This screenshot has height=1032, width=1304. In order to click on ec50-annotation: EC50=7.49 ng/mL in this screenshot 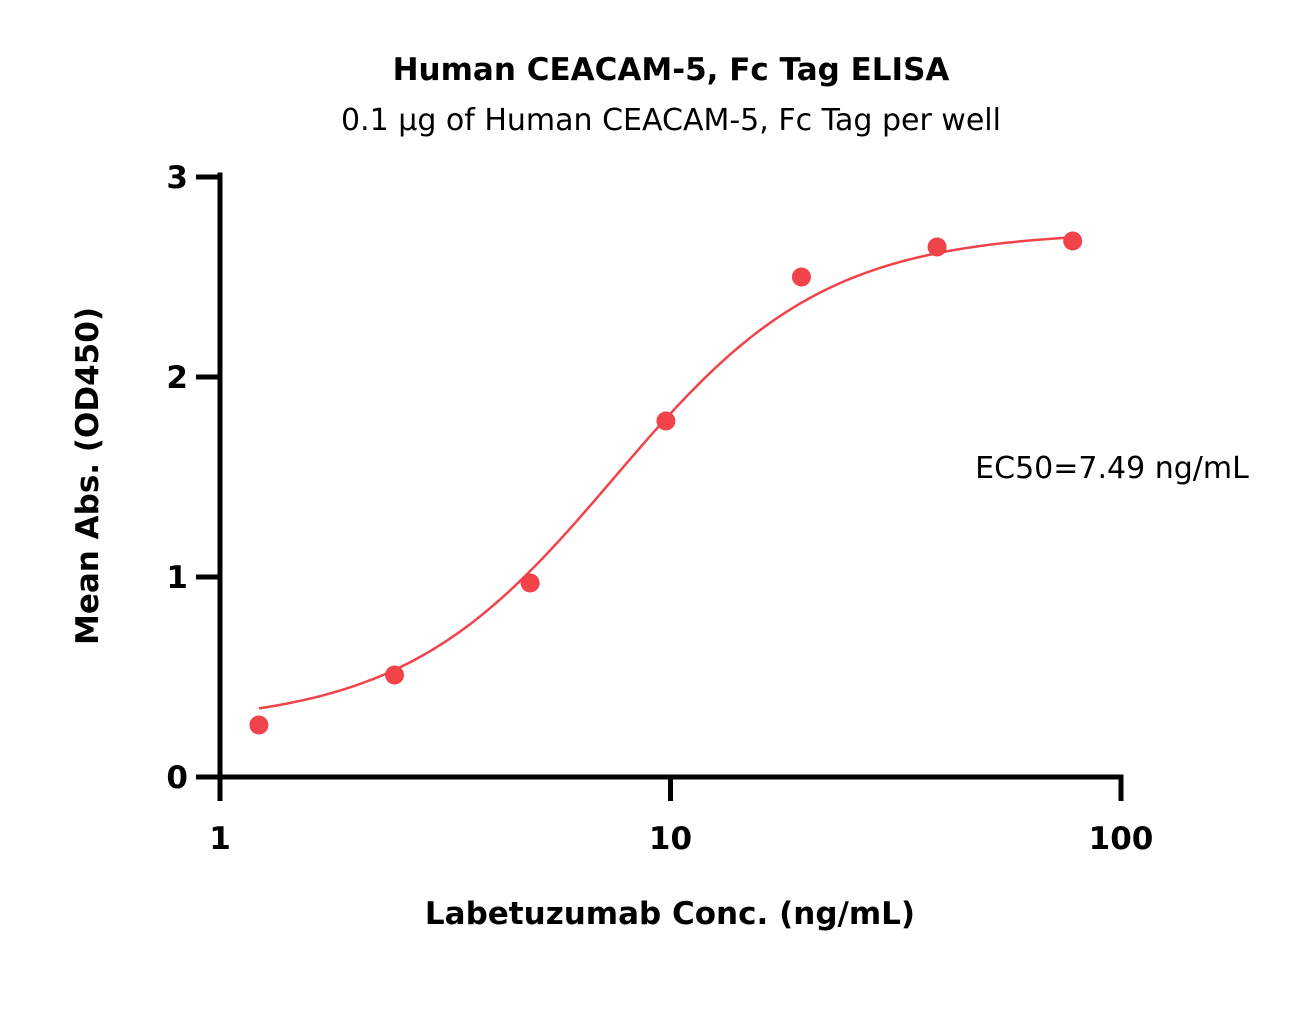, I will do `click(1112, 468)`.